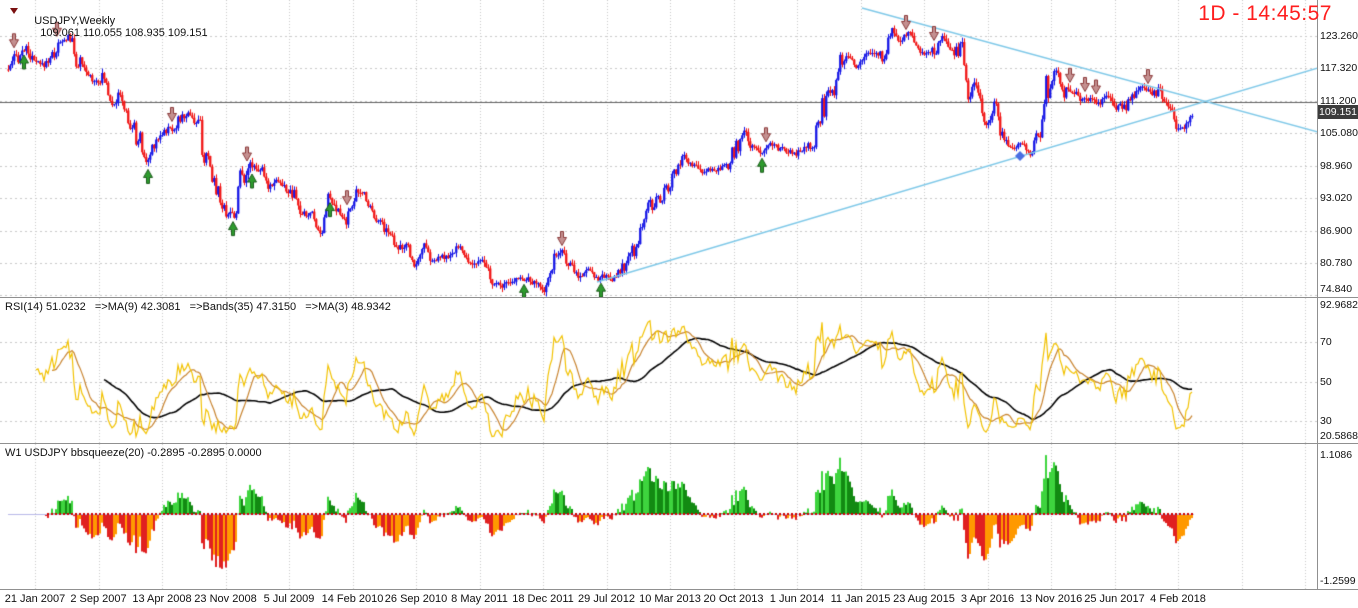 This screenshot has height=608, width=1358. Describe the element at coordinates (162, 599) in the screenshot. I see `time-axis-label: 13 Apr 2008` at that location.